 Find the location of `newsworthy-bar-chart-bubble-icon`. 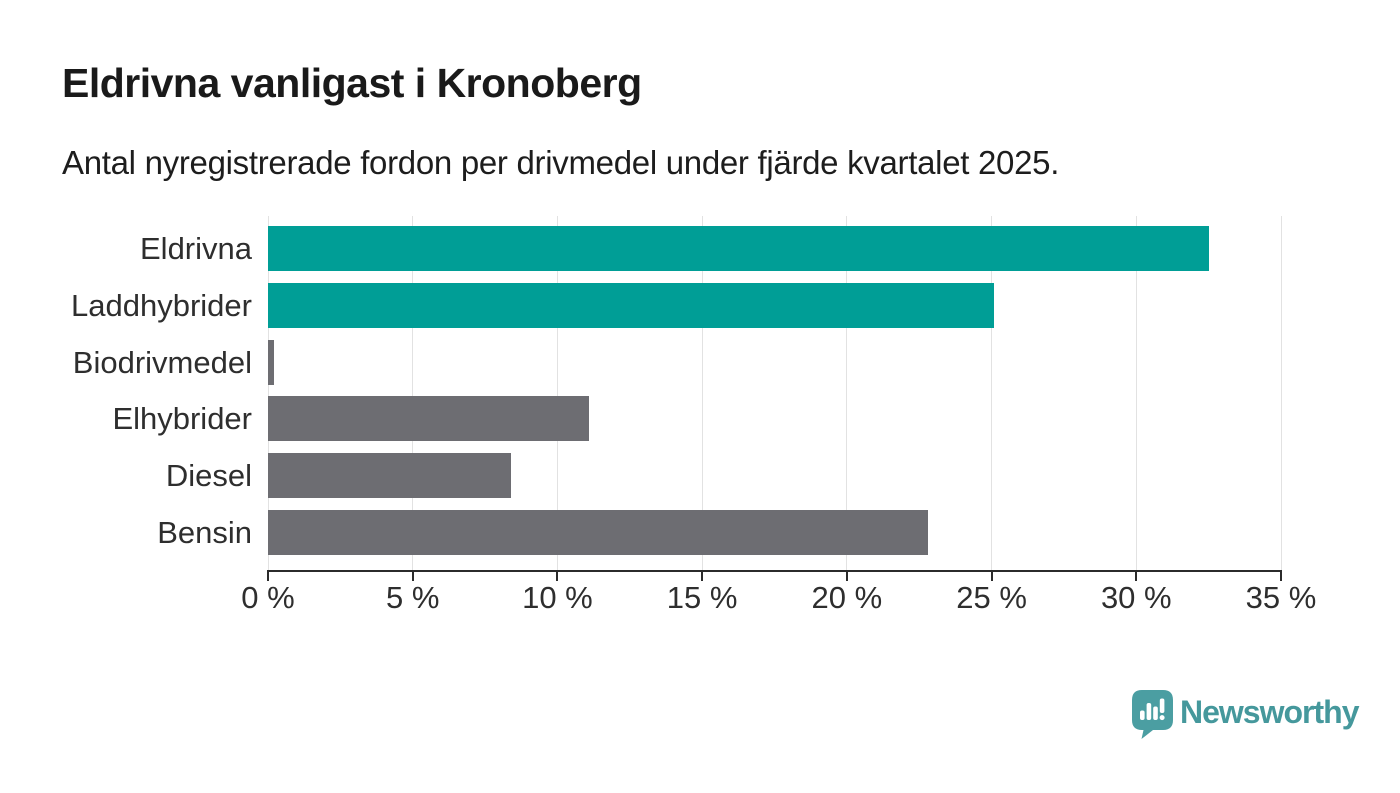

newsworthy-bar-chart-bubble-icon is located at coordinates (1152, 714).